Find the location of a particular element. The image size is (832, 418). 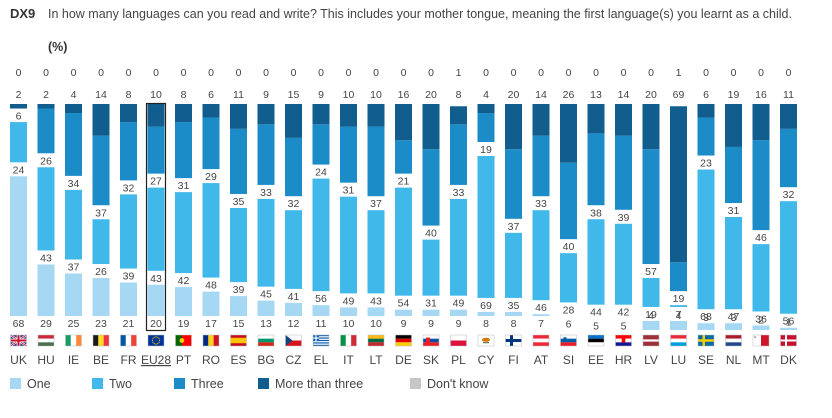

category-label-hu: HU is located at coordinates (45, 360).